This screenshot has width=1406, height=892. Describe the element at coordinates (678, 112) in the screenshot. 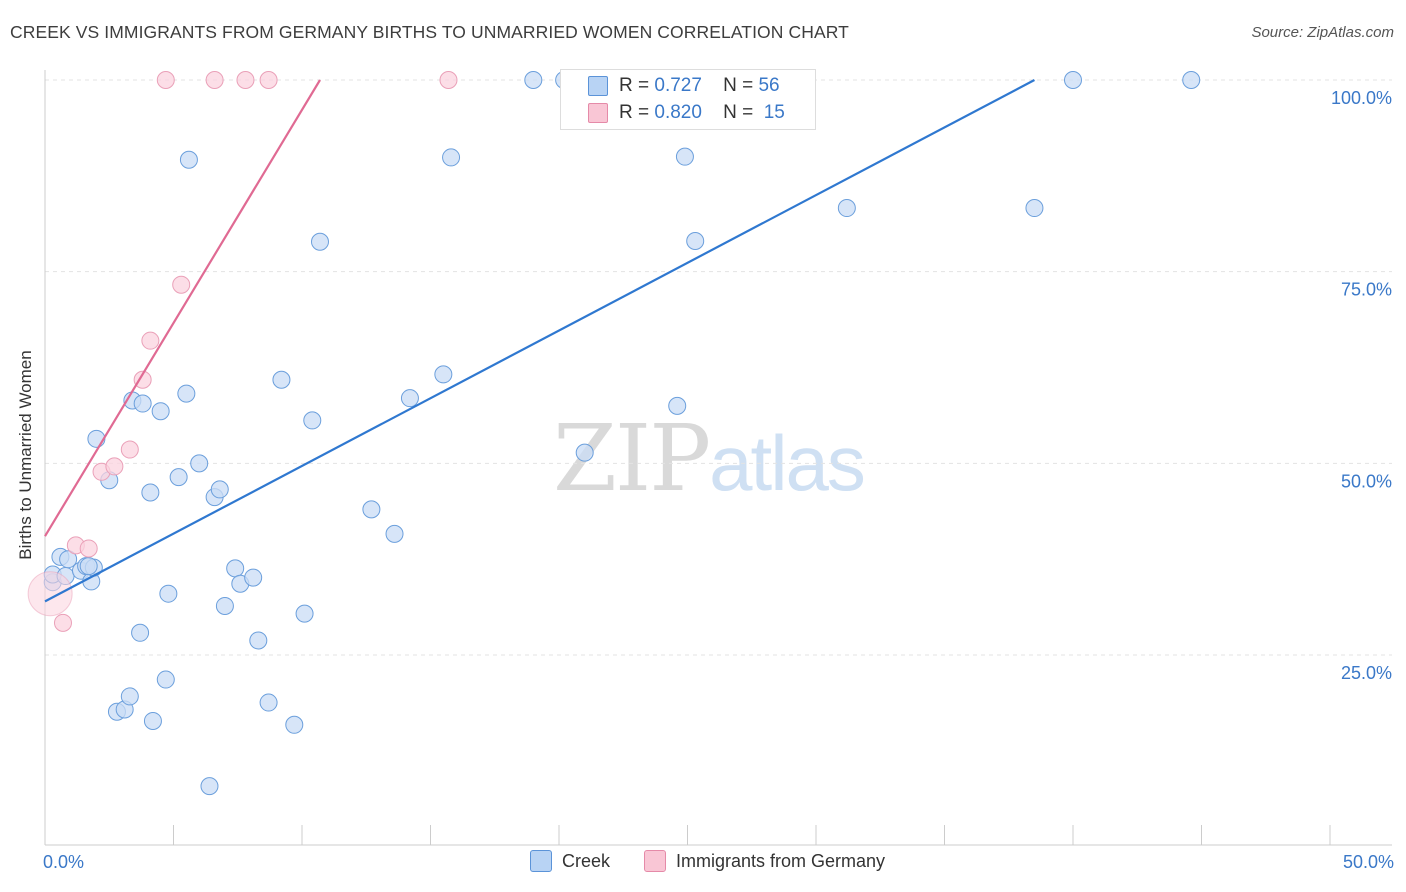

I see `legend-r-value: 0.820` at that location.